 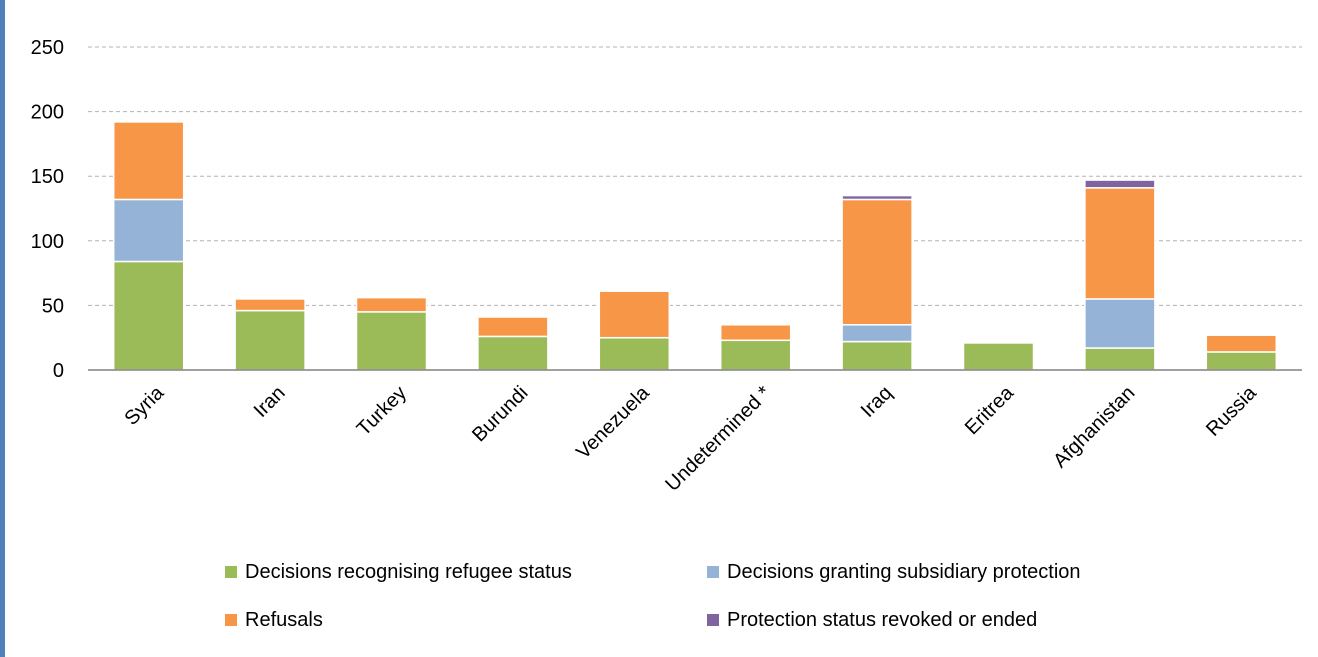 What do you see at coordinates (613, 422) in the screenshot?
I see `category-label: Venezuela` at bounding box center [613, 422].